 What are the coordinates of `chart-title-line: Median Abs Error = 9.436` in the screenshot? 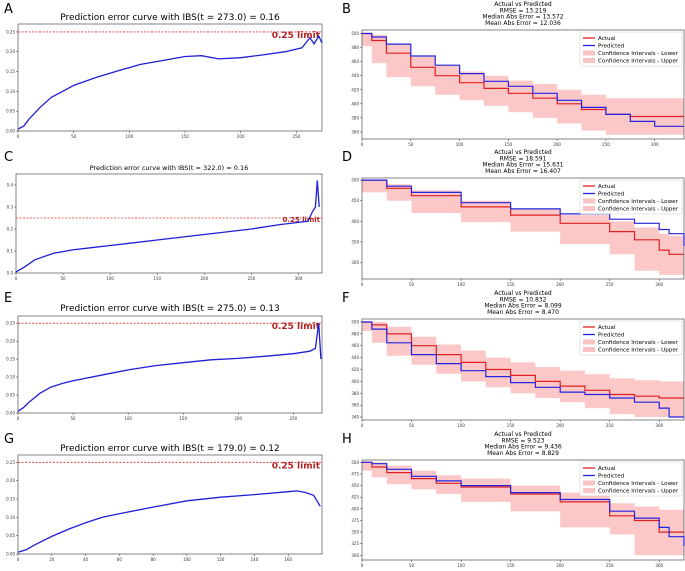 It's located at (523, 447).